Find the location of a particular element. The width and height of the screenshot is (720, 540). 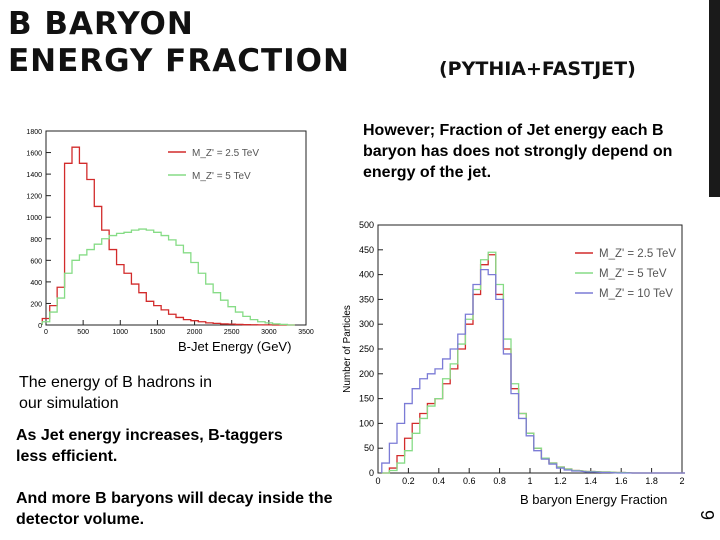

x-tick-label: 0.6 is located at coordinates (469, 481).